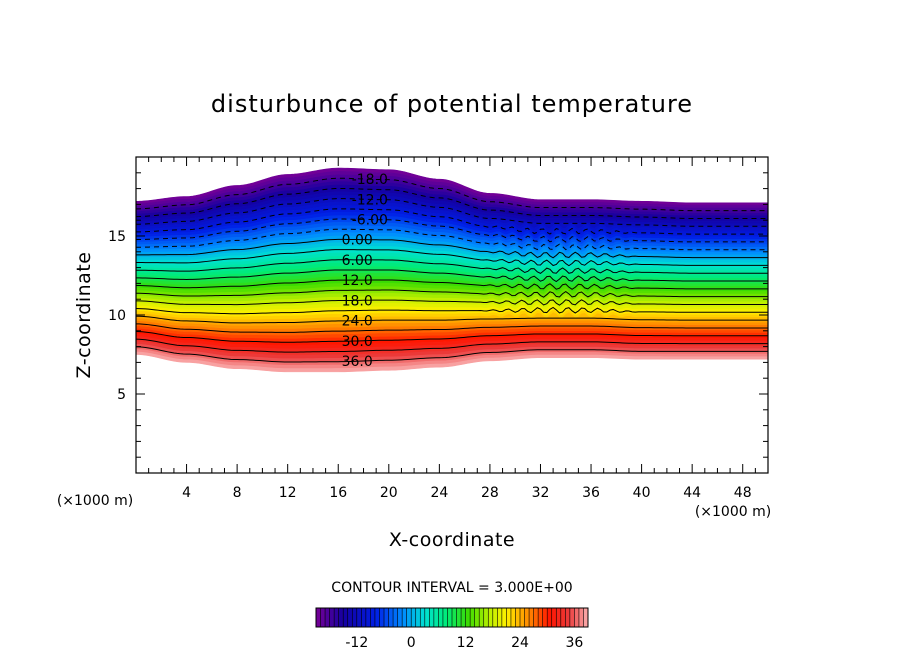  Describe the element at coordinates (357, 261) in the screenshot. I see `contour-label: 6.00` at that location.